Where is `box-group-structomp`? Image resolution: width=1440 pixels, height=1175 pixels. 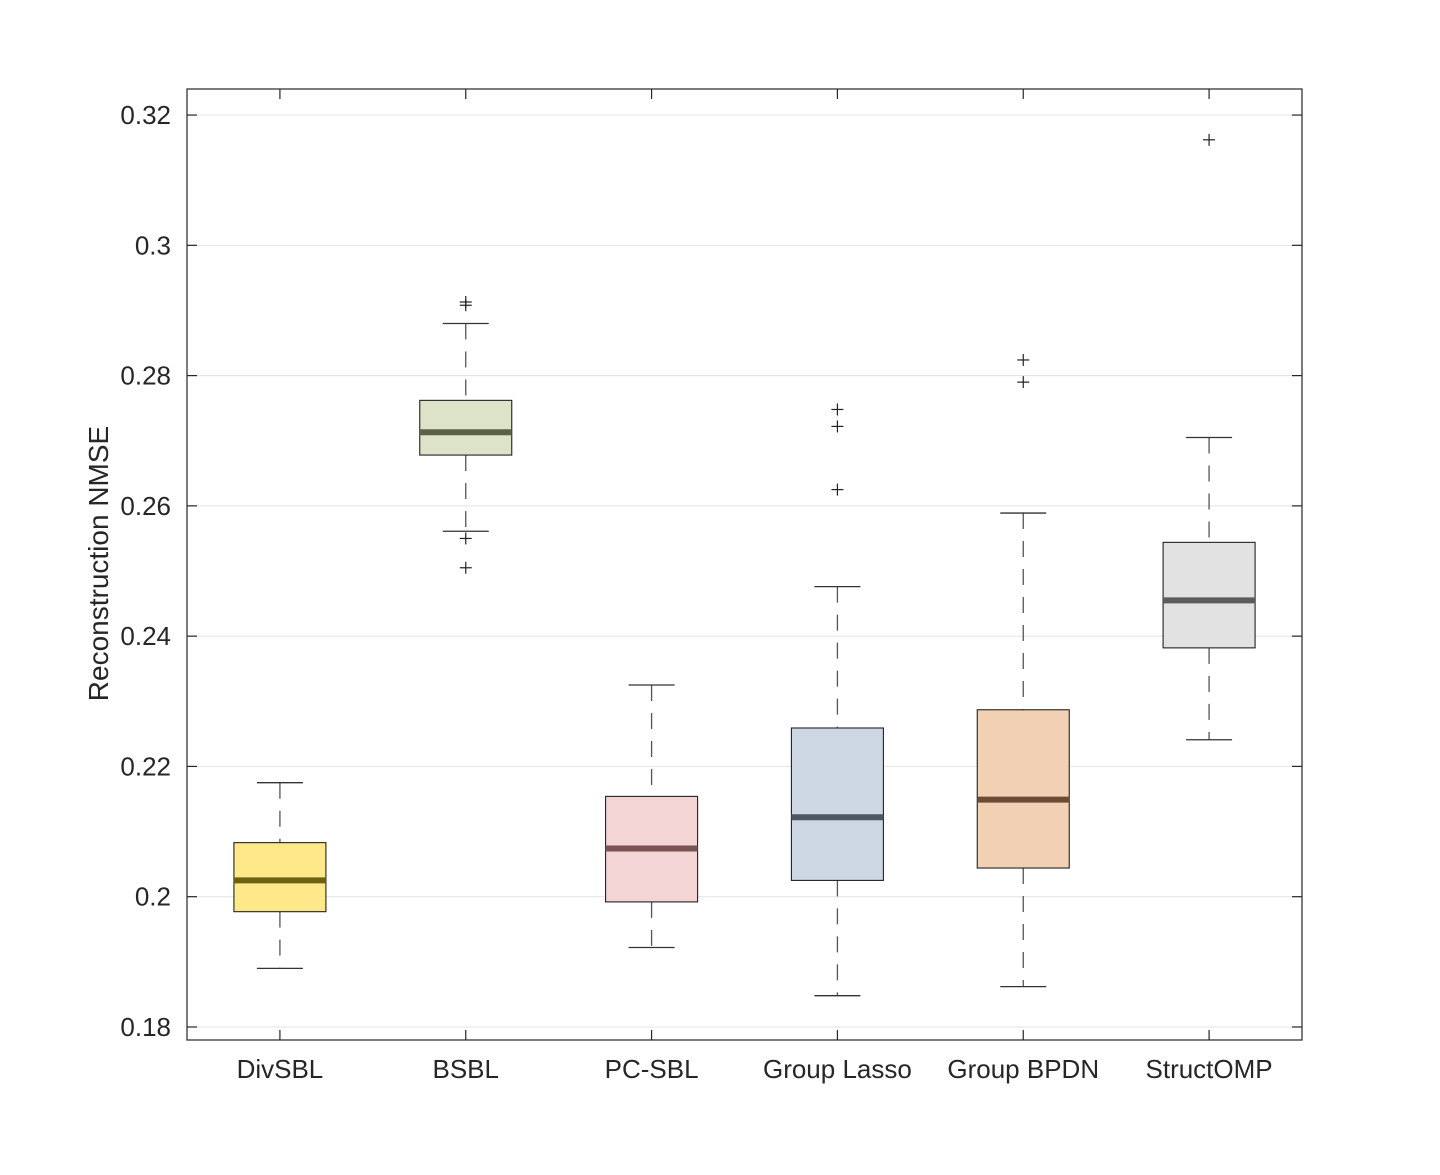
box-group-structomp is located at coordinates (1209, 437).